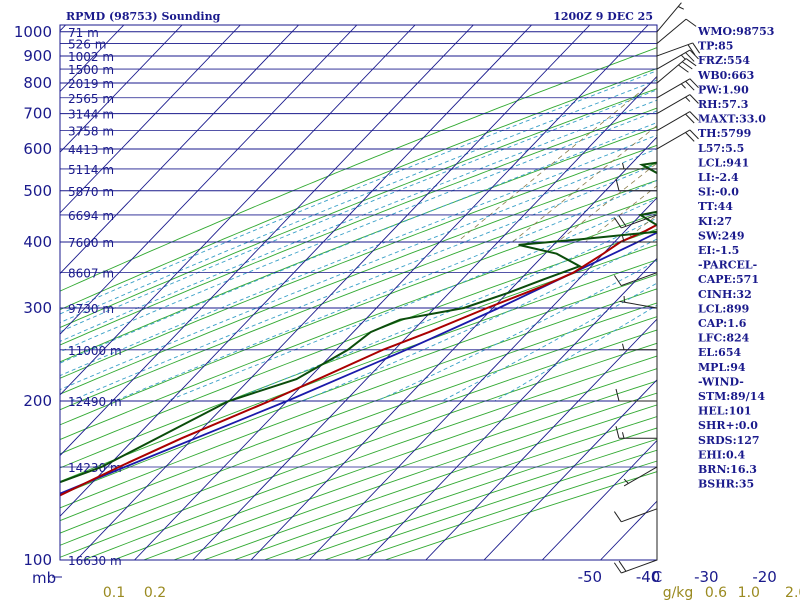 The height and width of the screenshot is (600, 800). Describe the element at coordinates (3, 292) in the screenshot. I see `isotherm-line` at that location.